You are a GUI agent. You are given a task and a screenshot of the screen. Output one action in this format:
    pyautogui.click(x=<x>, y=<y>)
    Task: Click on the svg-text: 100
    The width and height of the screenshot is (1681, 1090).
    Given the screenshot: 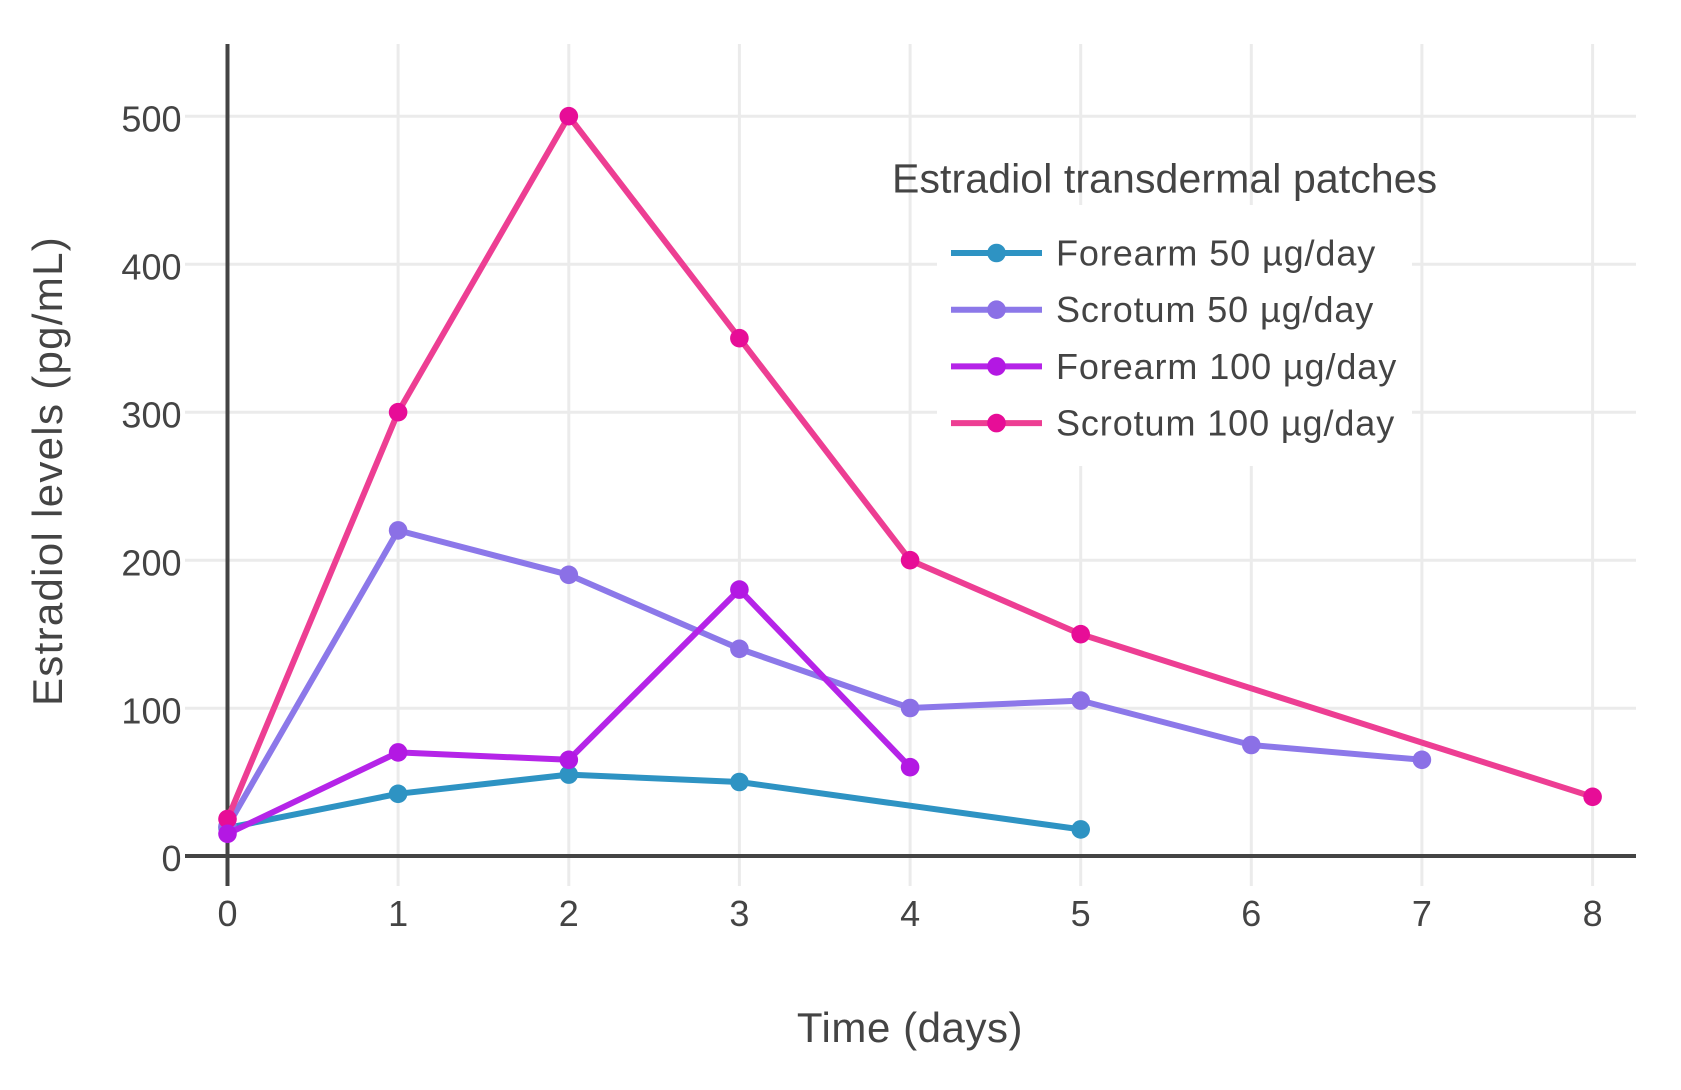 What is the action you would take?
    pyautogui.click(x=151, y=710)
    